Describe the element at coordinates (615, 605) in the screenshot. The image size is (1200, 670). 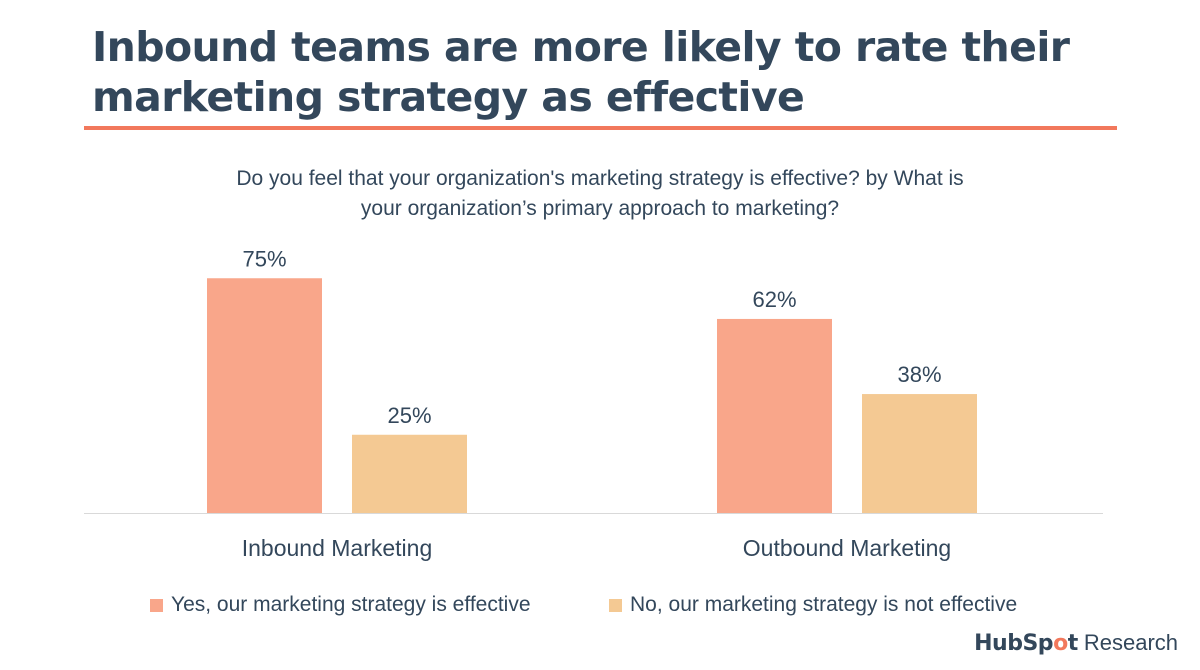
I see `legend-swatch-no` at that location.